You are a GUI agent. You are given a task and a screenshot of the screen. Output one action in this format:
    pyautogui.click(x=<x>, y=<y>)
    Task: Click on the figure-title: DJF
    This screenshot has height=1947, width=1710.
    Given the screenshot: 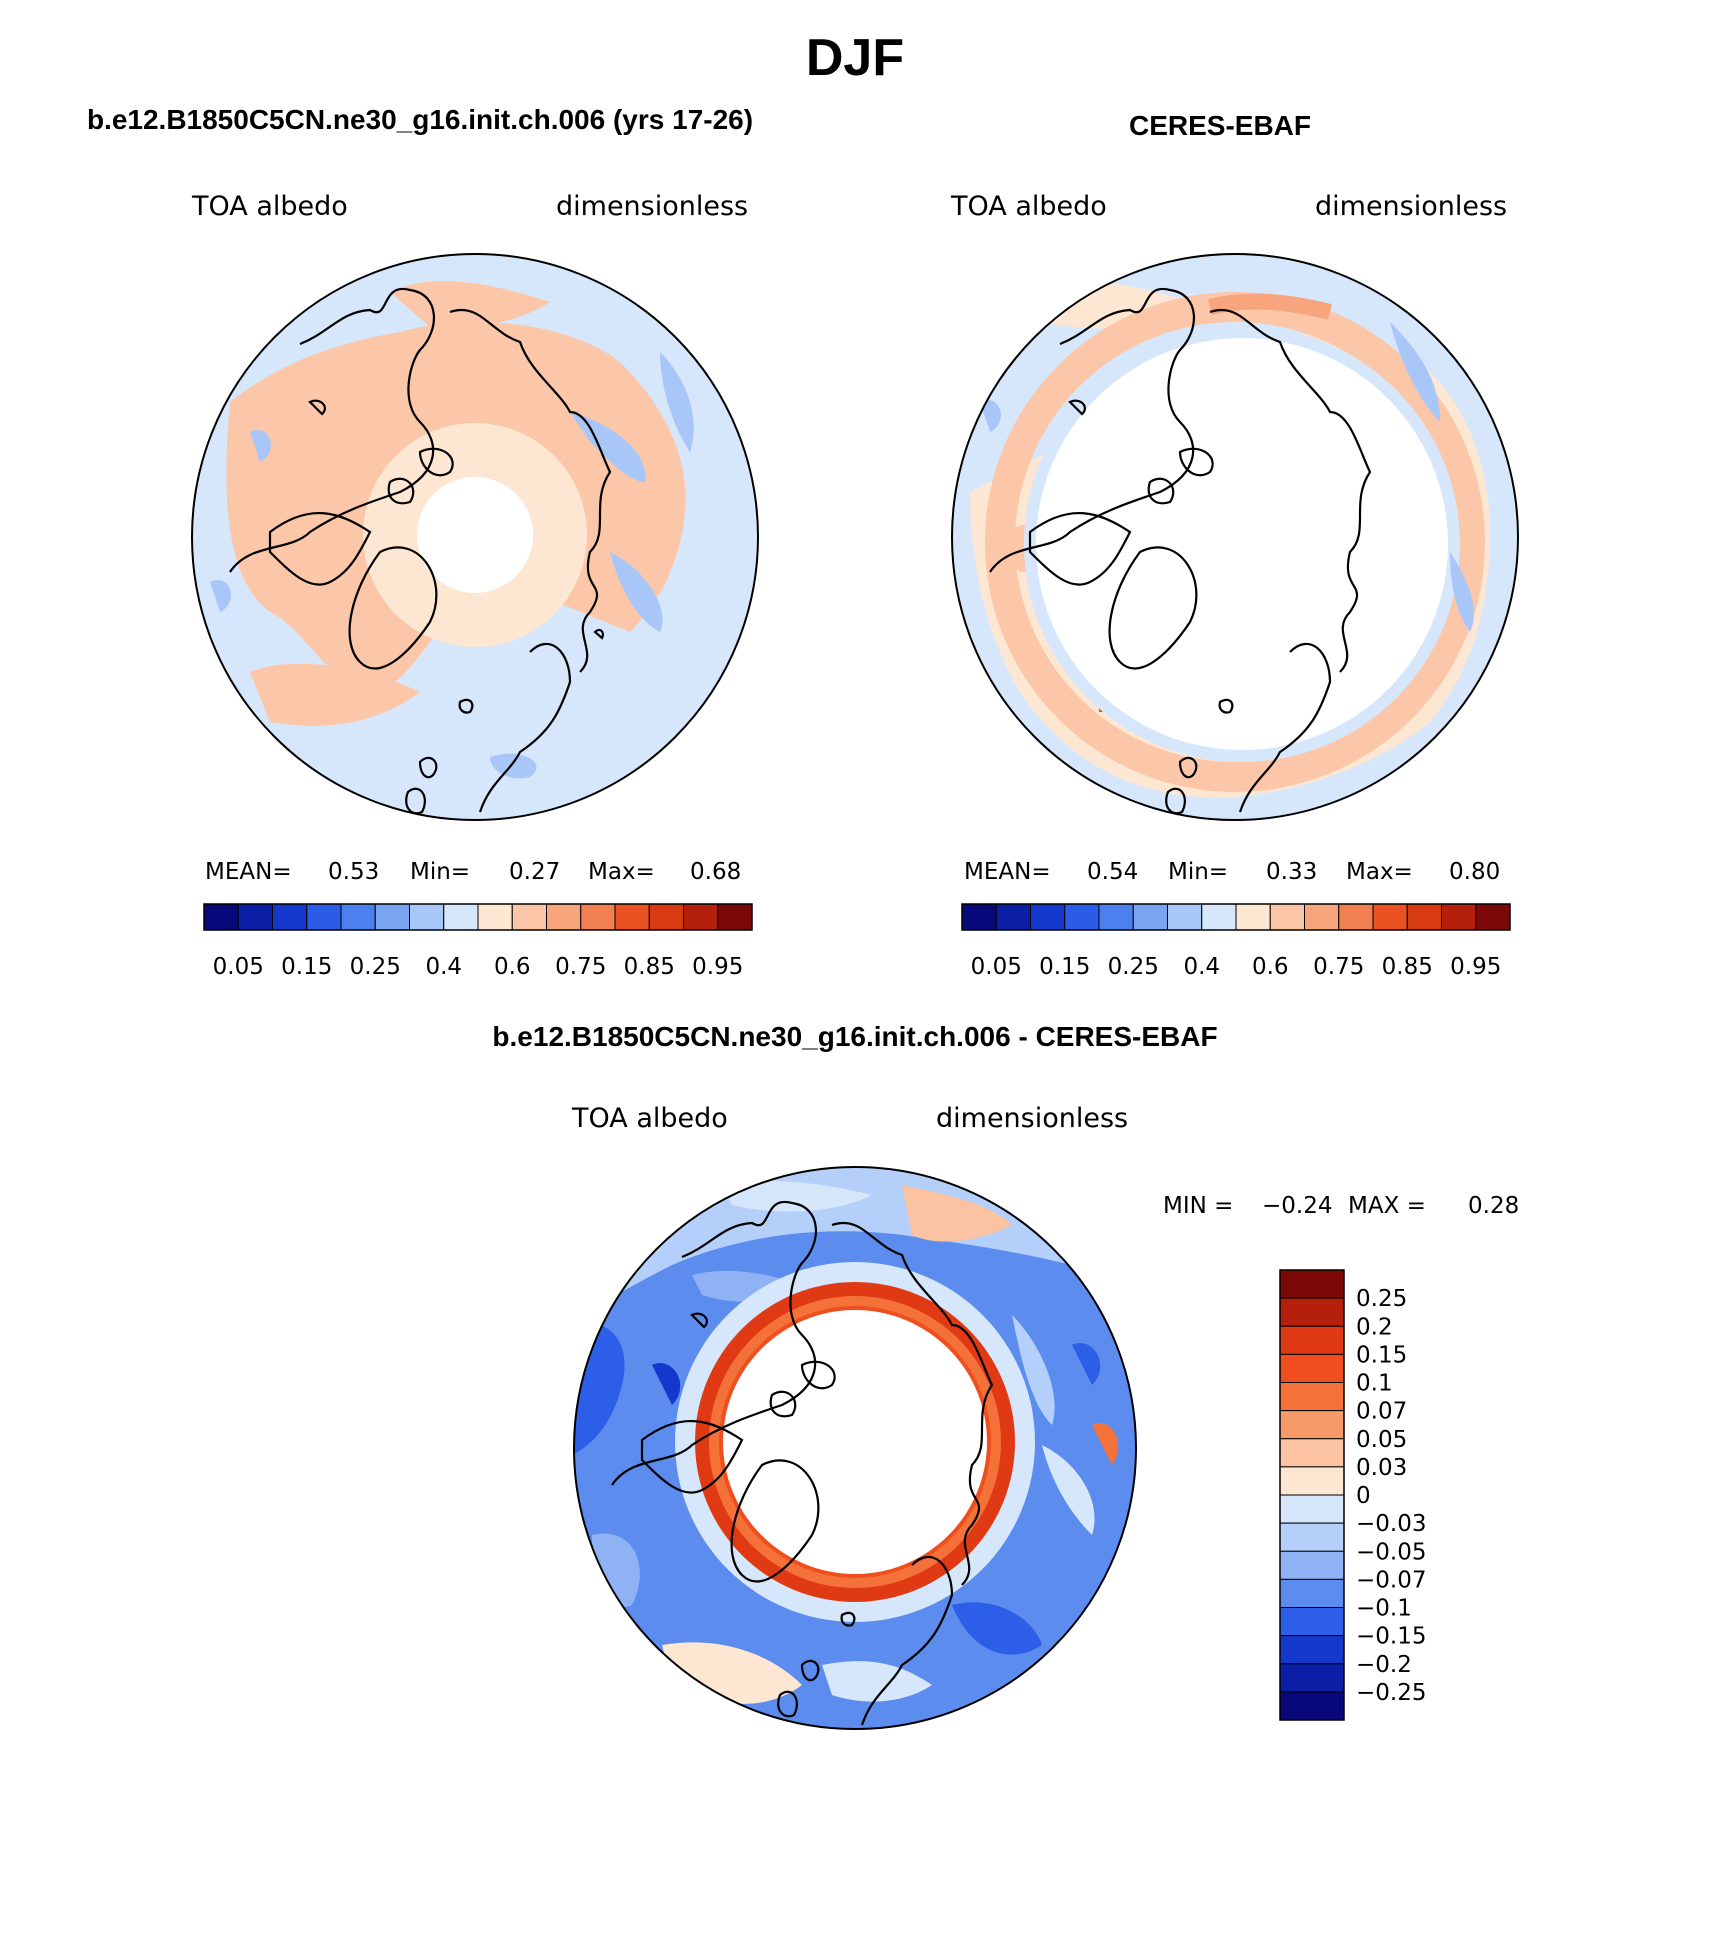 What is the action you would take?
    pyautogui.click(x=855, y=58)
    